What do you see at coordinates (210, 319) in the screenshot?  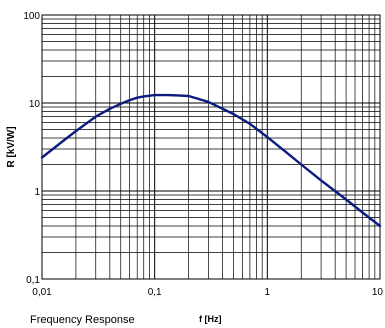 I see `x-axis-label: f [Hz]` at bounding box center [210, 319].